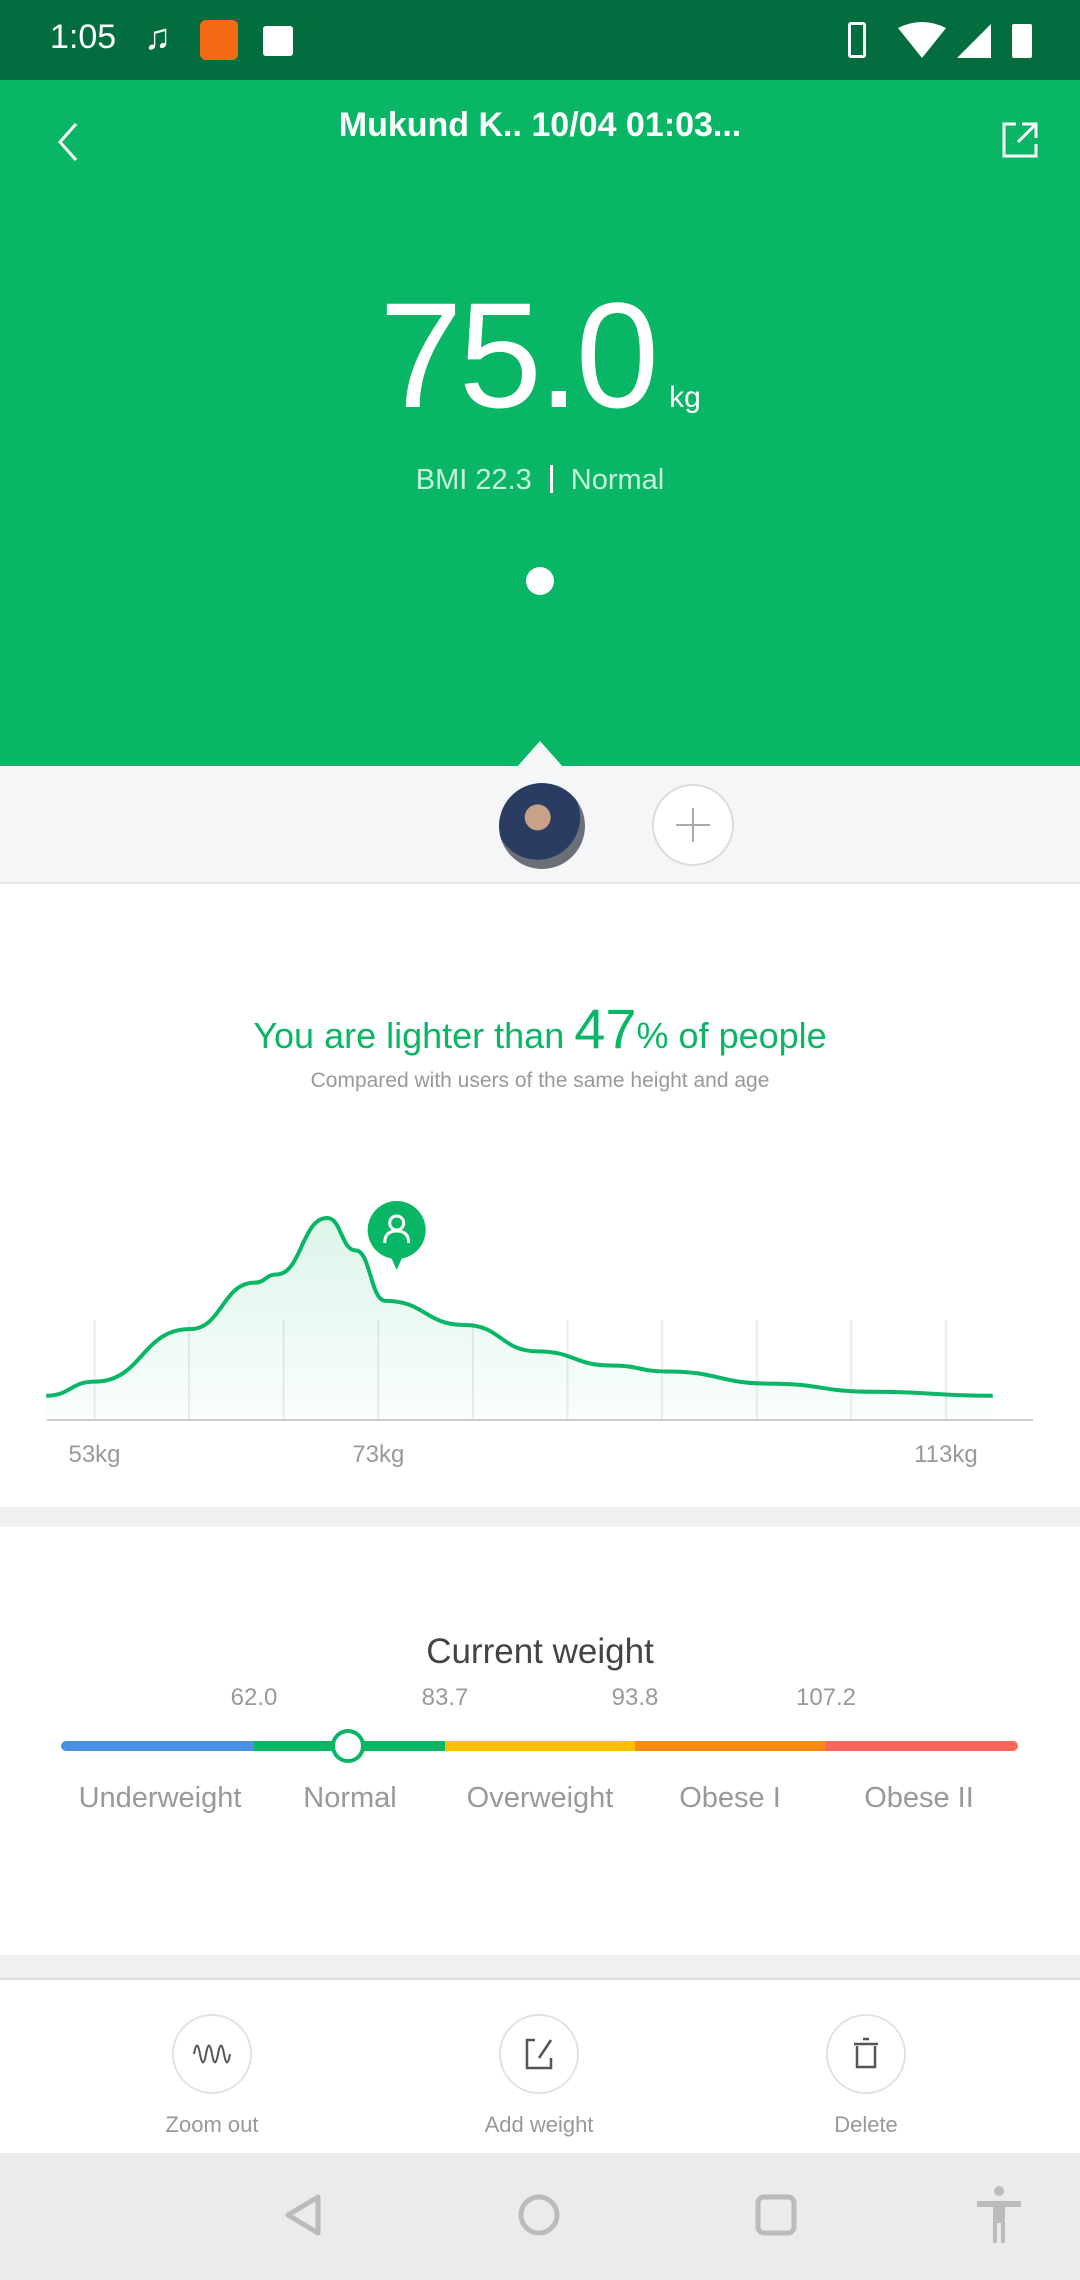 The image size is (1080, 2280). What do you see at coordinates (999, 2215) in the screenshot?
I see `accessibility-icon` at bounding box center [999, 2215].